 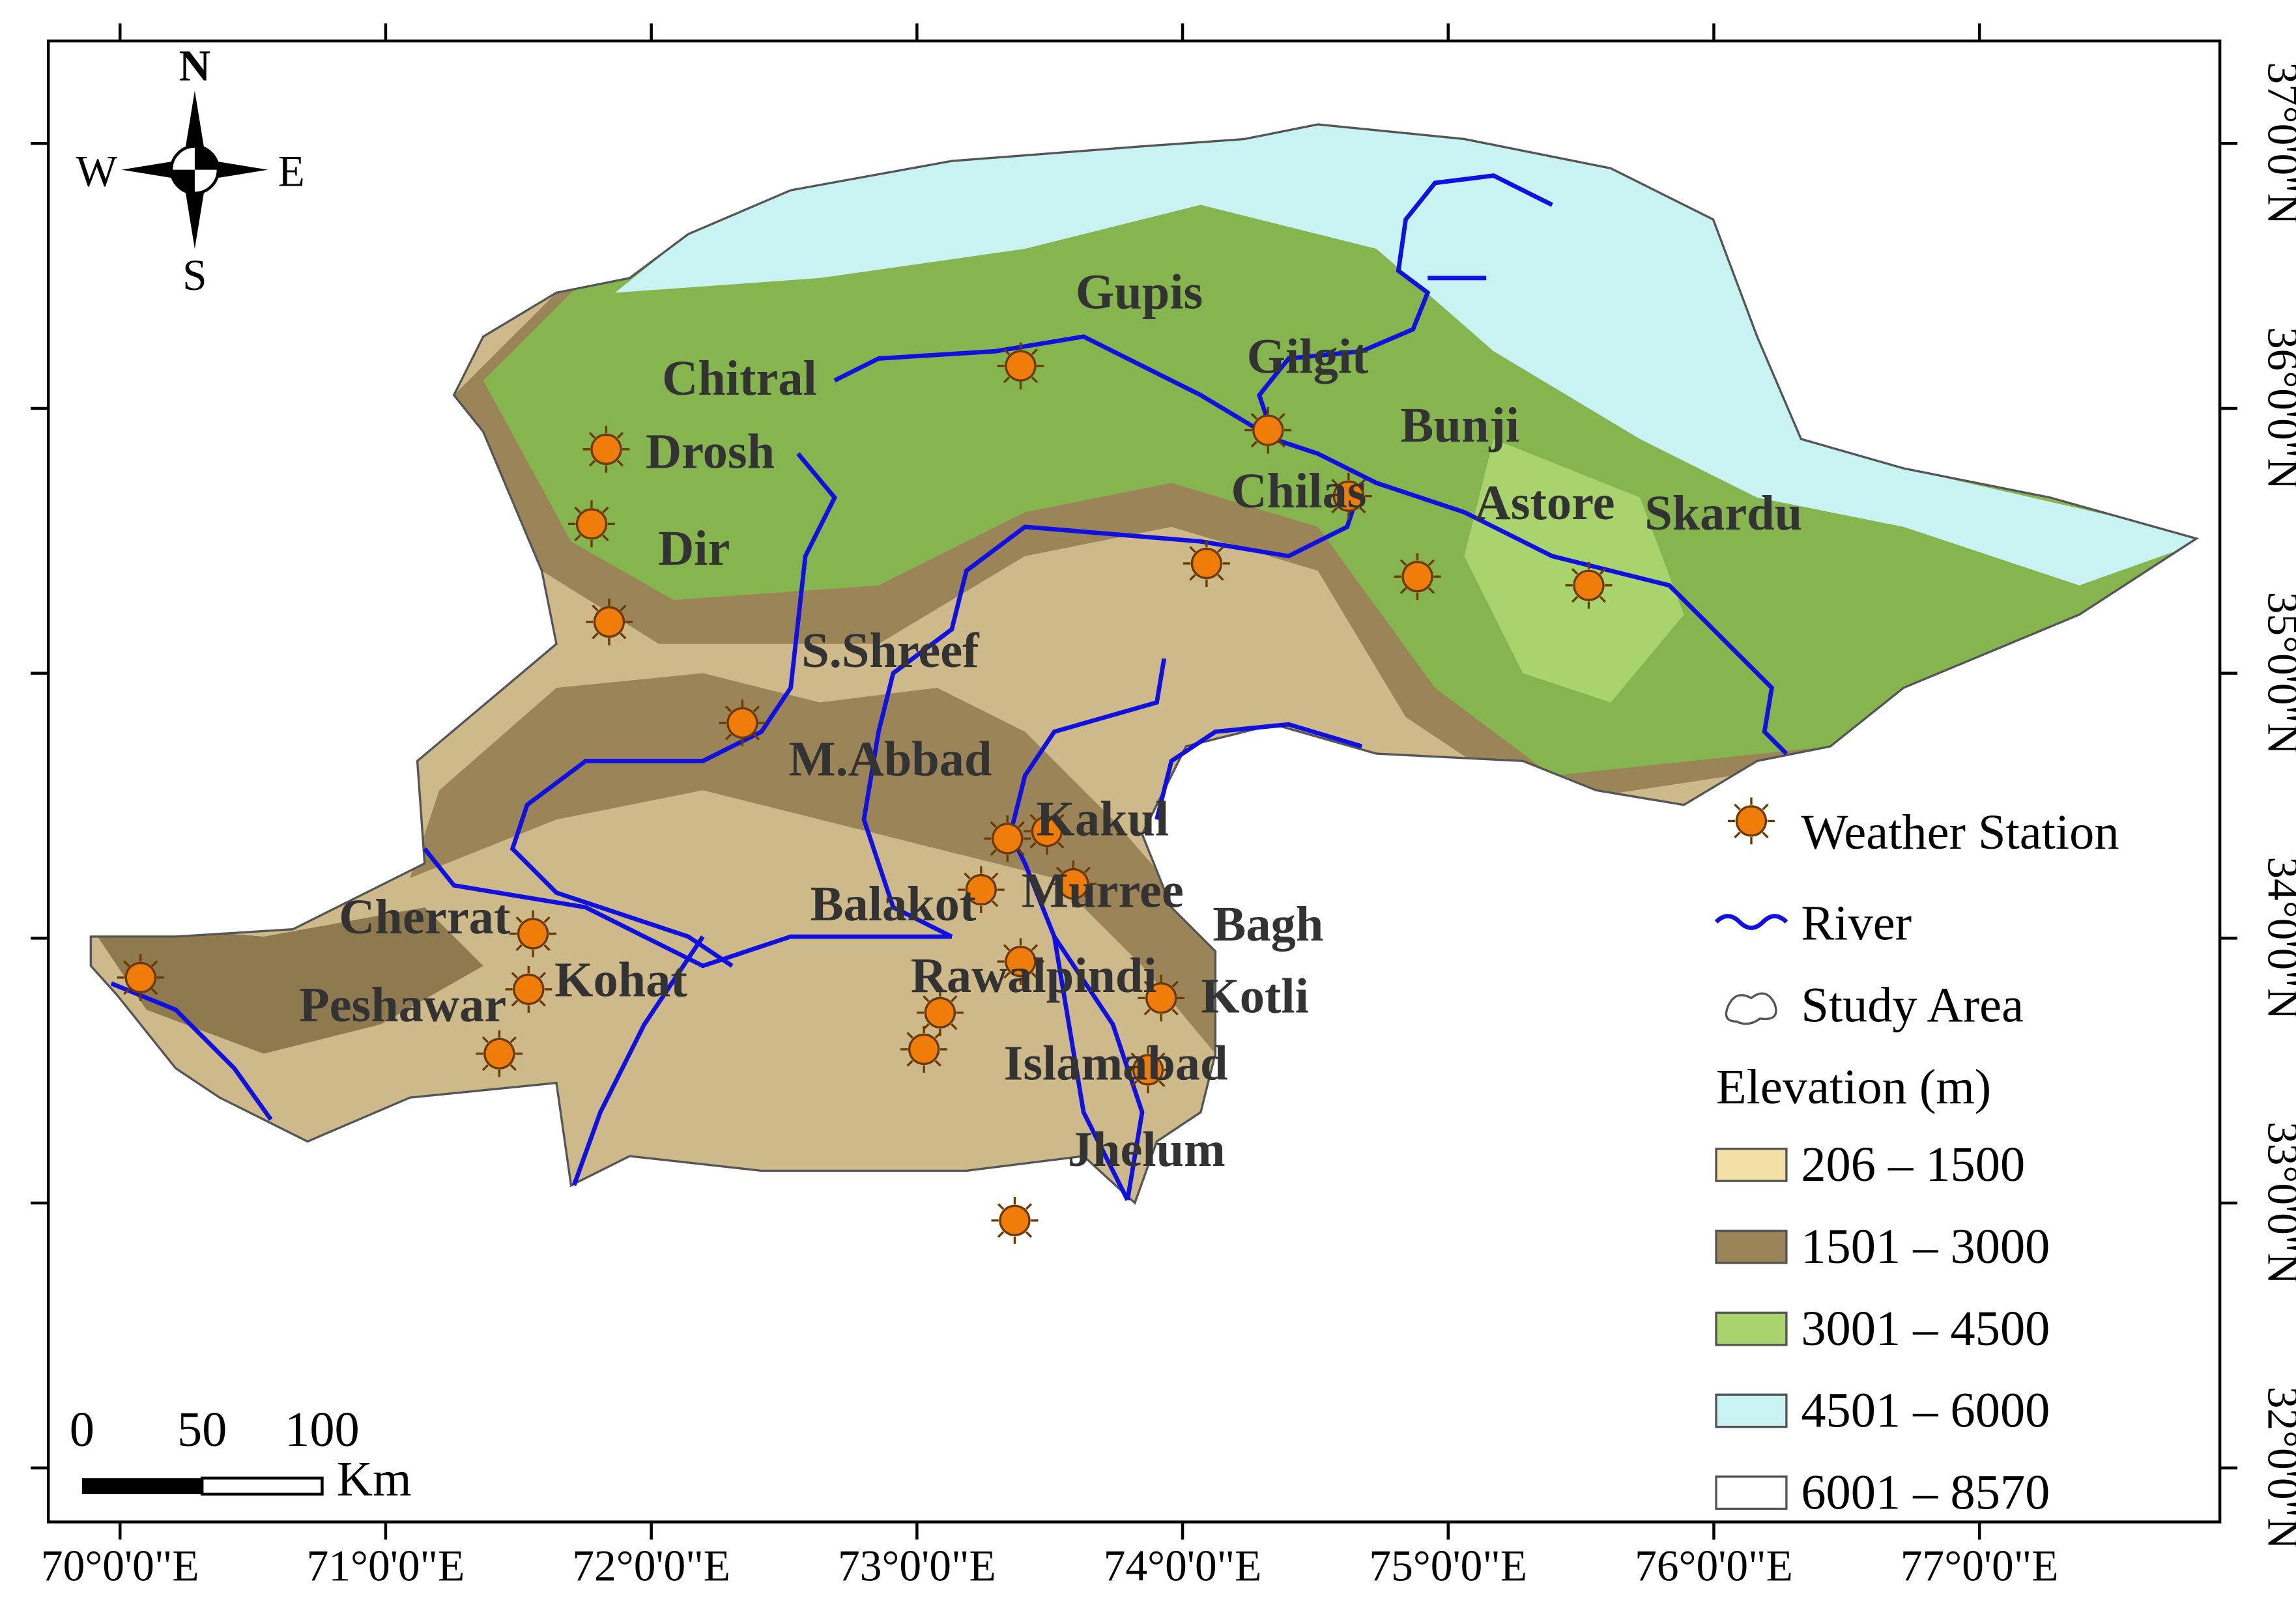 I want to click on legend-label: 6001 – 8570, so click(x=1925, y=1492).